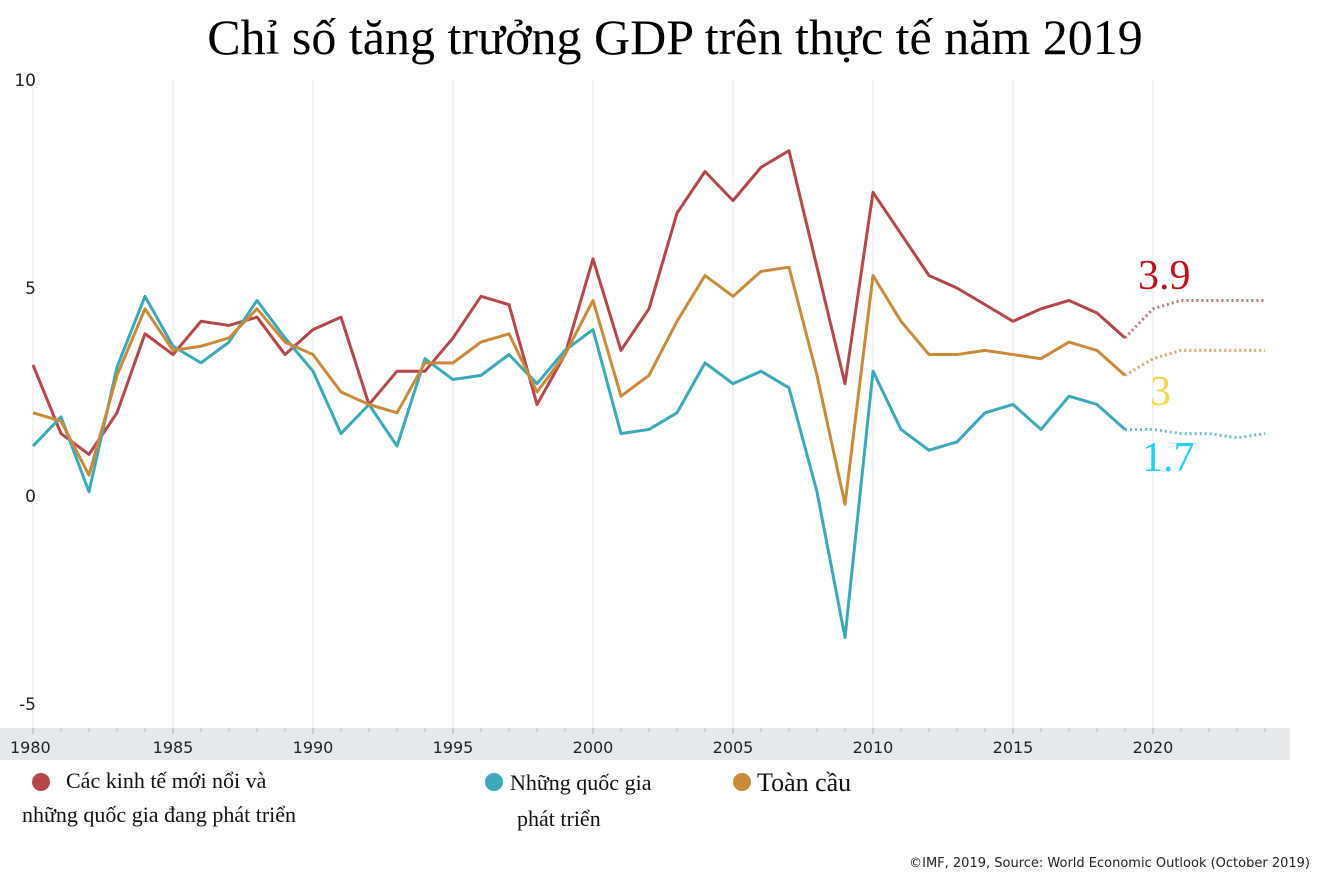 This screenshot has width=1320, height=886. Describe the element at coordinates (559, 818) in the screenshot. I see `legend-label-advanced-2: phát triển` at that location.